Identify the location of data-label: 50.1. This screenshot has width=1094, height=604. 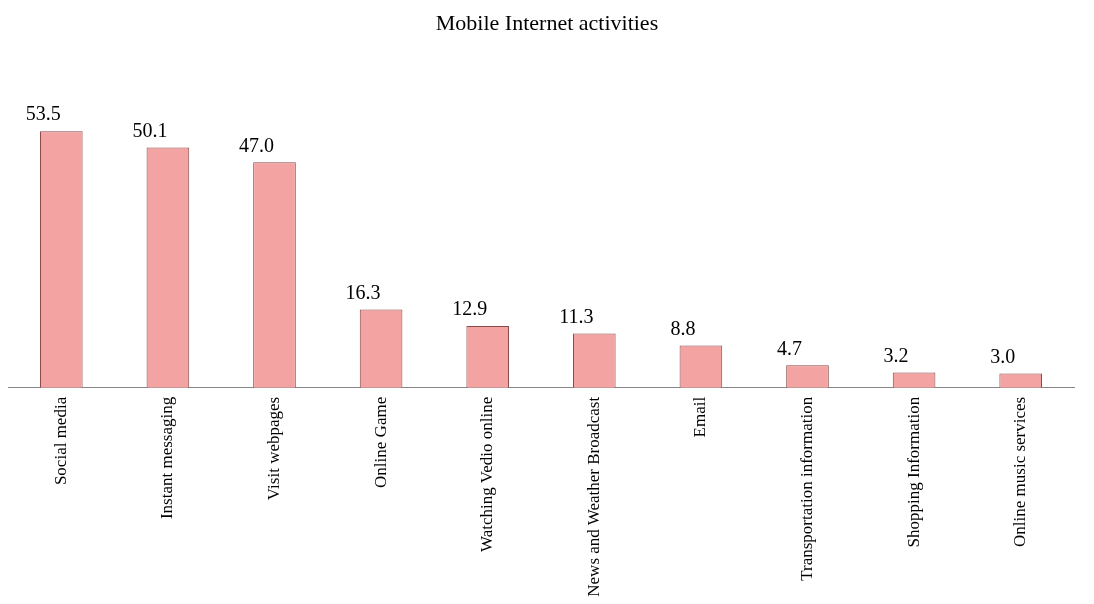
(150, 129).